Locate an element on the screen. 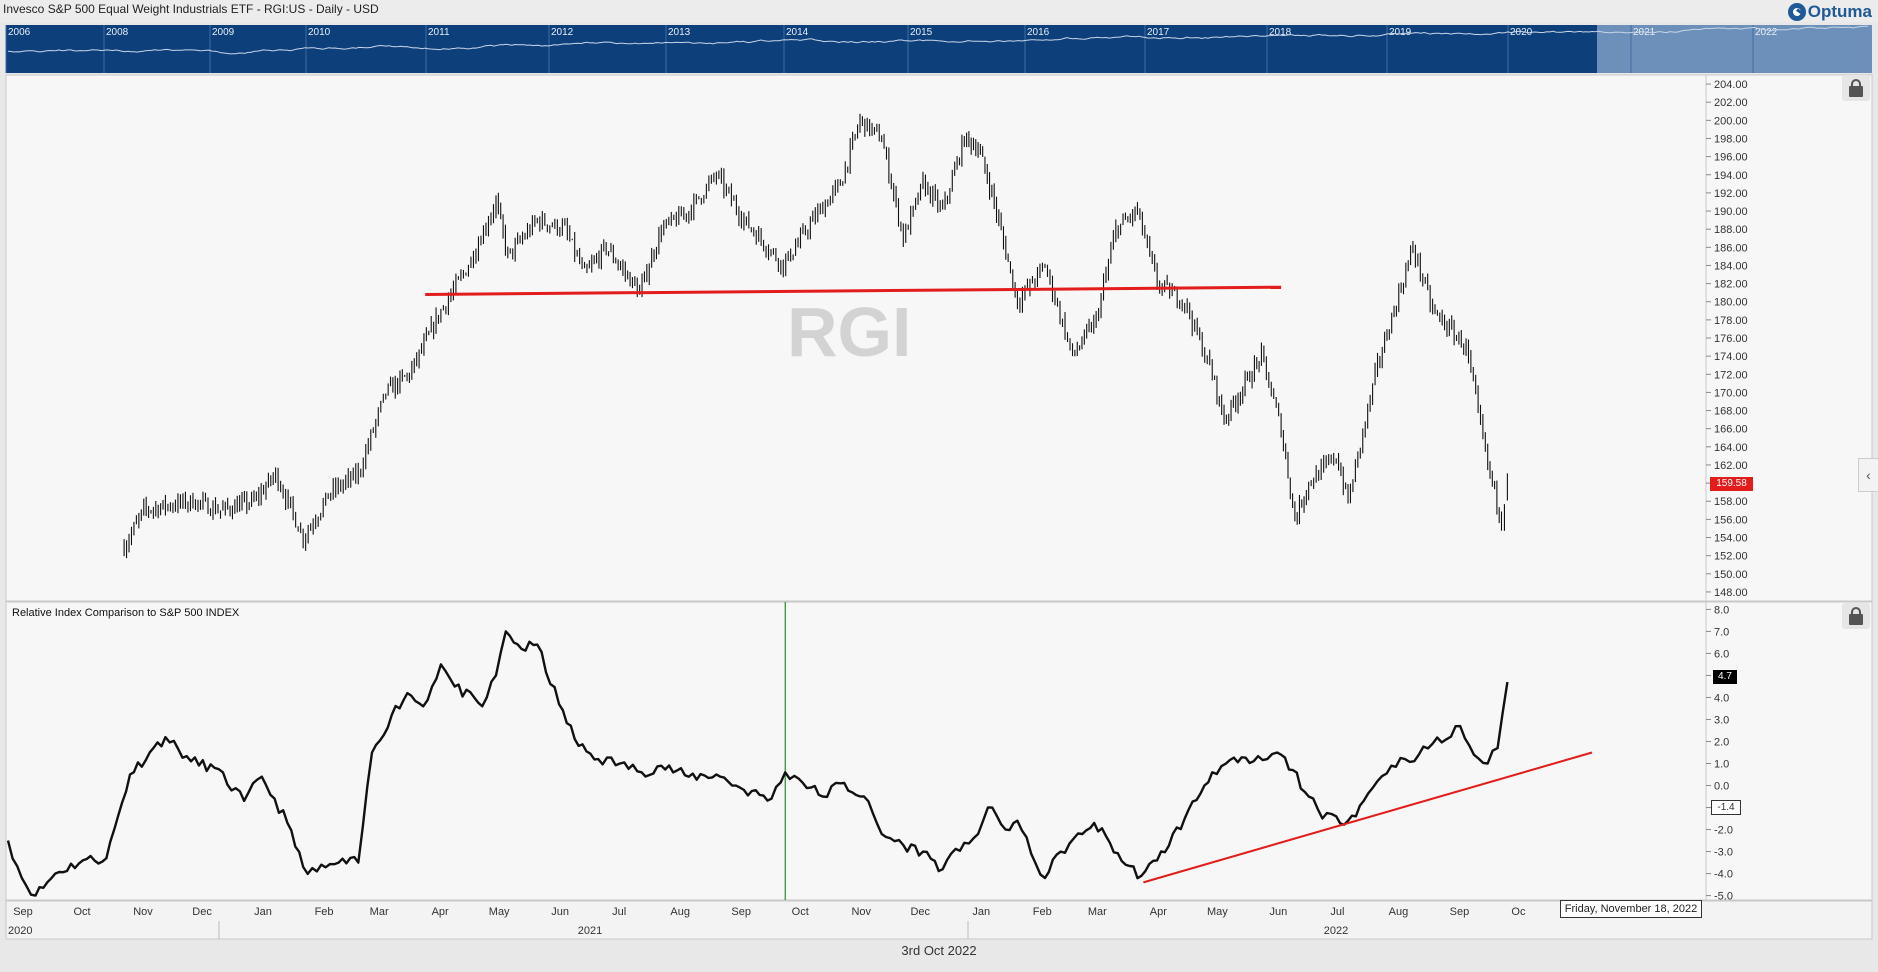 Image resolution: width=1878 pixels, height=972 pixels. price-y-tick-label: 202.00 is located at coordinates (1731, 103).